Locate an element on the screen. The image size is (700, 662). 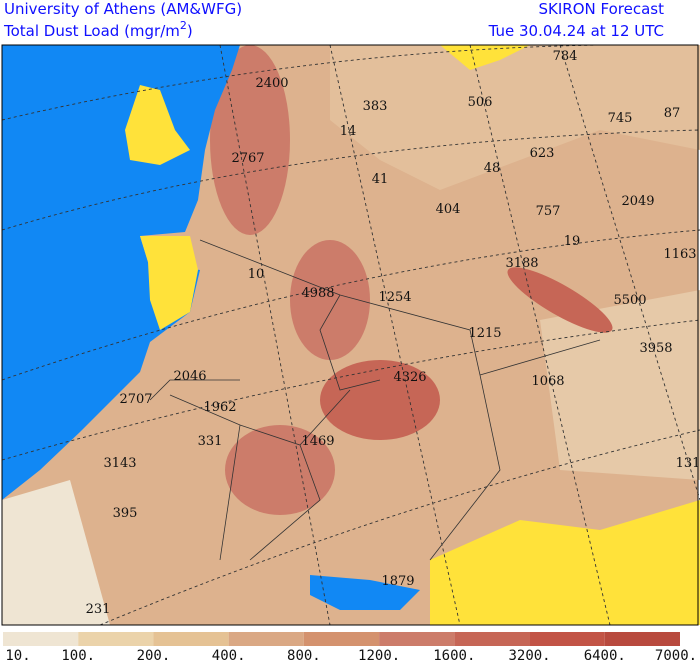
point-label: 3188 is located at coordinates (521, 263).